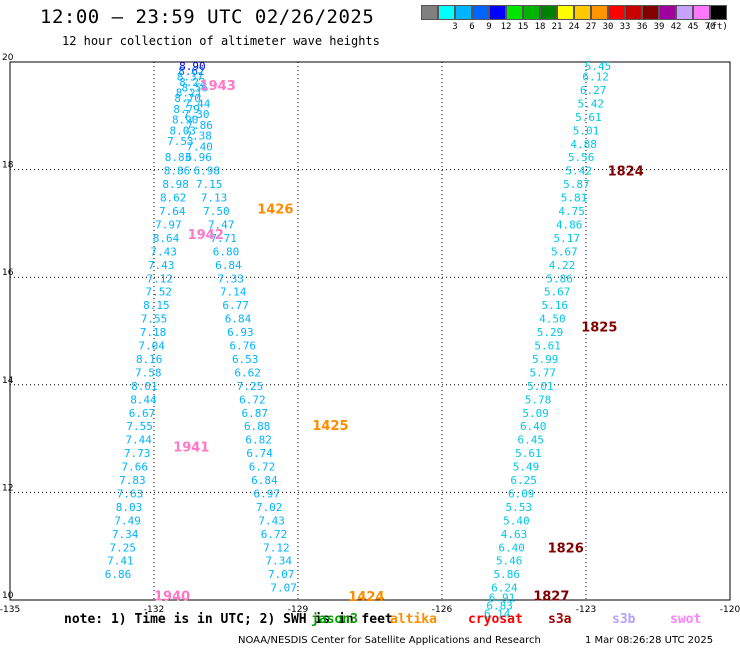  Describe the element at coordinates (151, 346) in the screenshot. I see `wave-height-label: 7.04` at that location.